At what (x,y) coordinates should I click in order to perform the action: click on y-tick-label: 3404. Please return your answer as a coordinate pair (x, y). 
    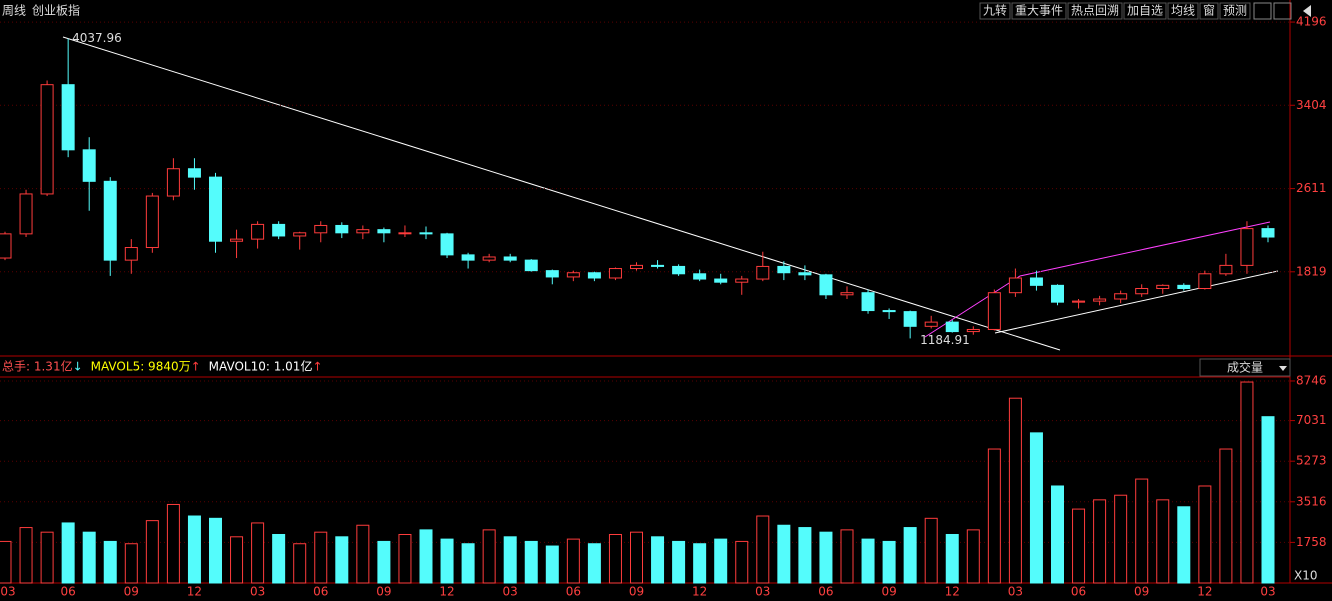
    Looking at the image, I should click on (1311, 105).